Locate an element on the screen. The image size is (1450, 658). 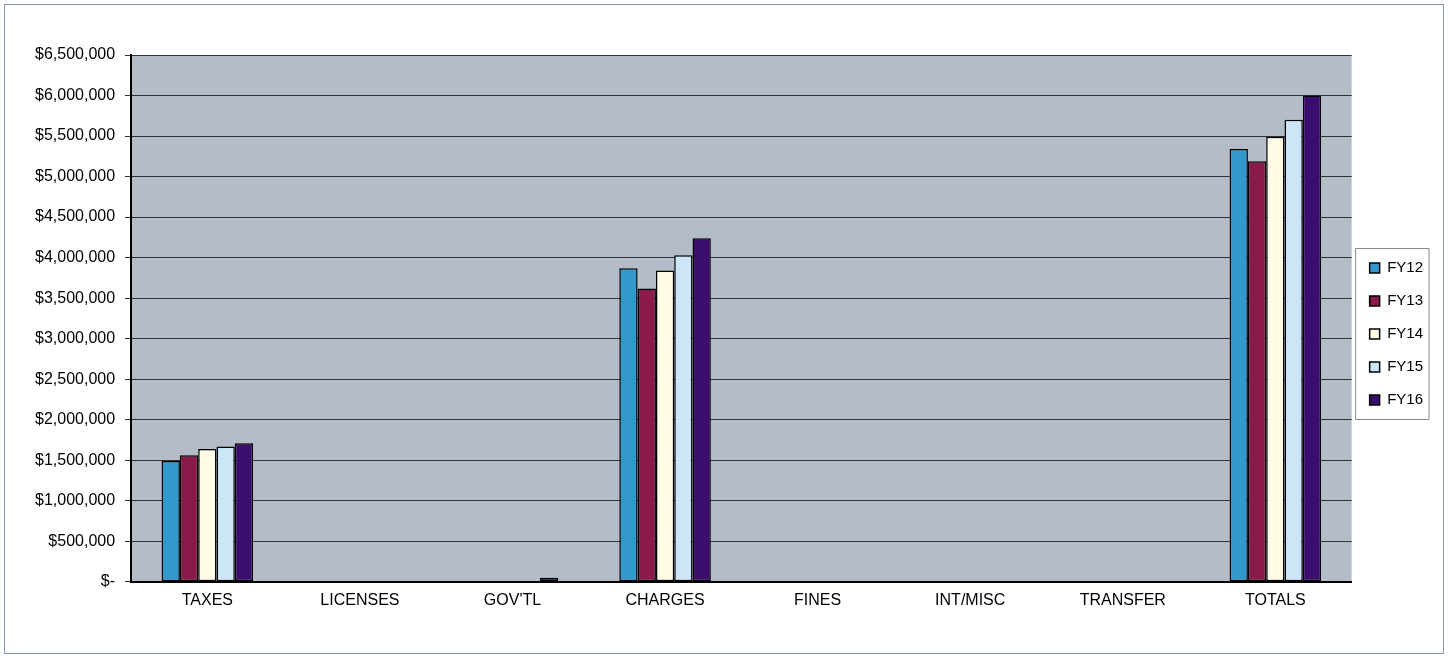
x-tick-label: INT/MISC is located at coordinates (970, 599).